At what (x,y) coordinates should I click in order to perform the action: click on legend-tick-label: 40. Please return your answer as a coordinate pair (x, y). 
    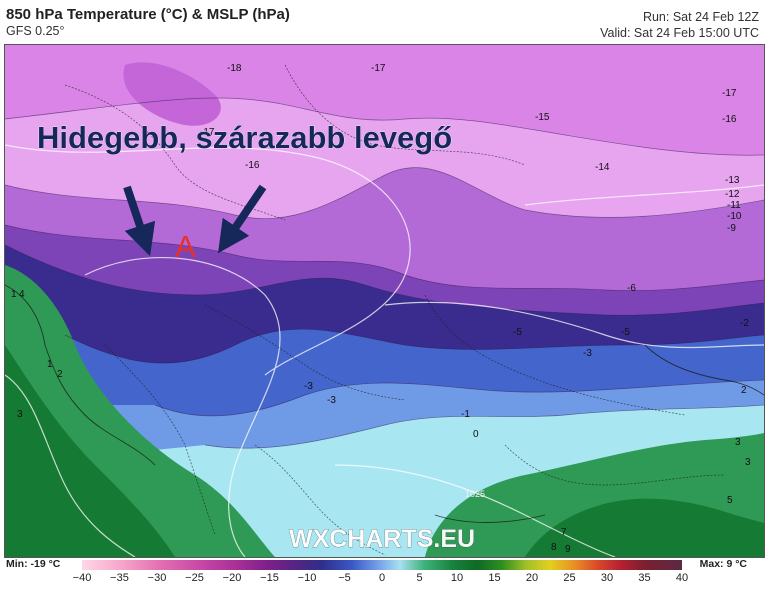
    Looking at the image, I should click on (682, 578).